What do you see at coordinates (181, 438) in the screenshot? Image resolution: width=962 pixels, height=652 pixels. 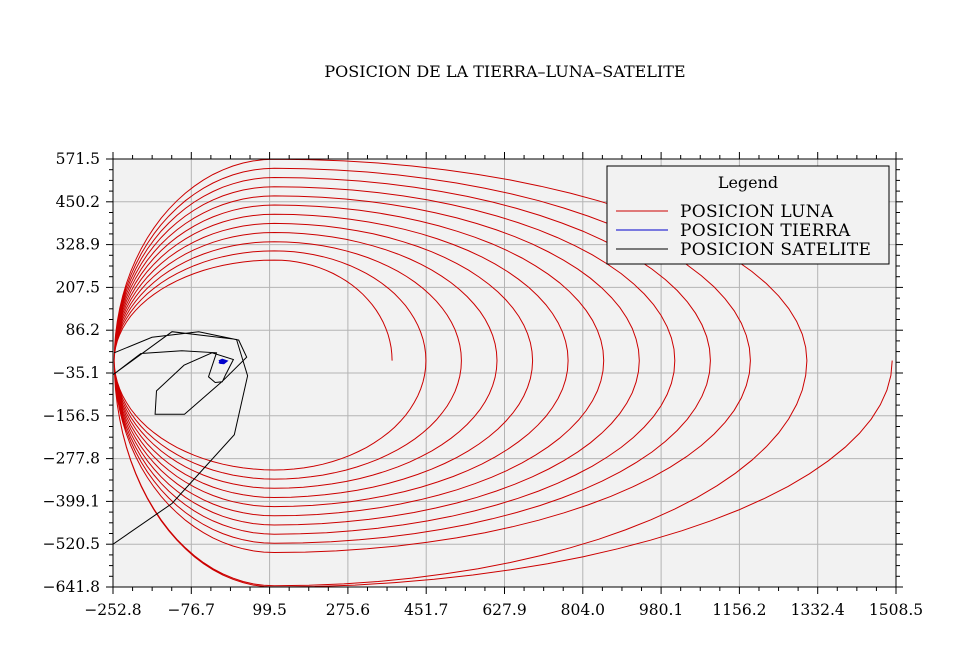 I see `series-line-satelite` at bounding box center [181, 438].